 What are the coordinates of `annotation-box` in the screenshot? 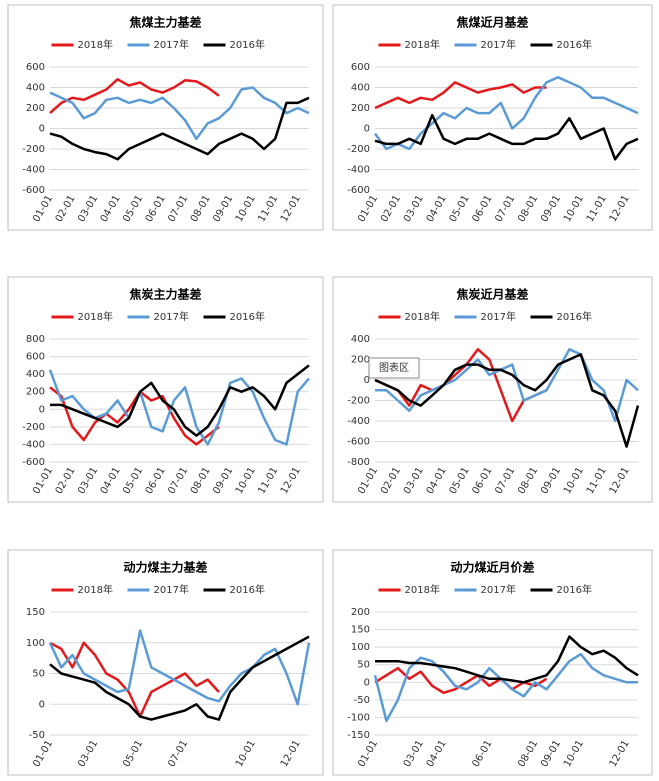 It's located at (394, 368).